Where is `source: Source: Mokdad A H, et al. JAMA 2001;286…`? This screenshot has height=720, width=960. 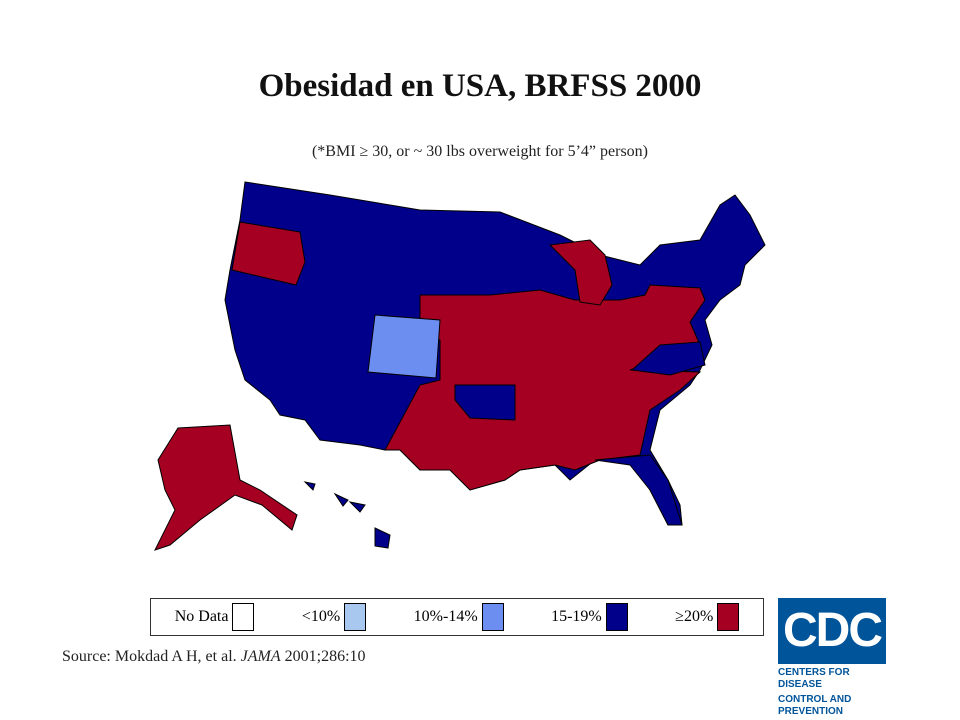 source: Source: Mokdad A H, et al. JAMA 2001;286… is located at coordinates (214, 657).